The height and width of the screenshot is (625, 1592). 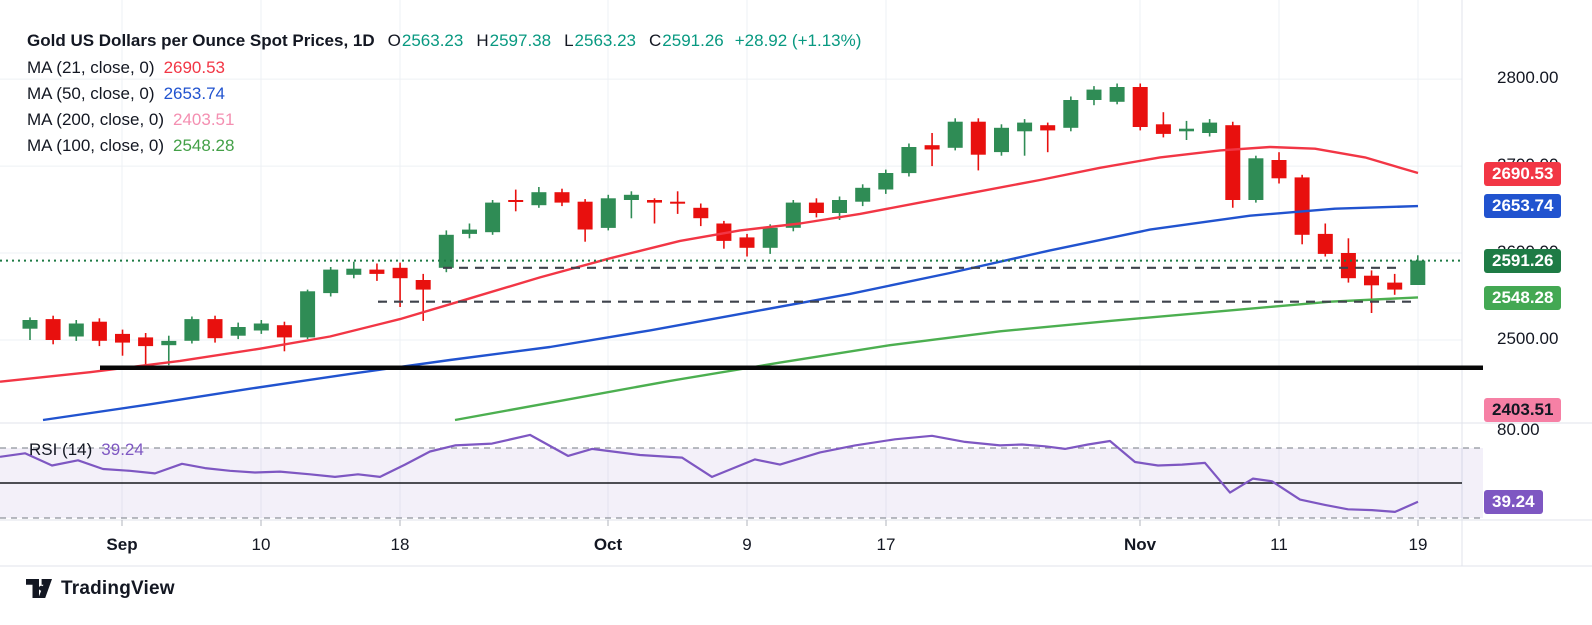 What do you see at coordinates (1140, 544) in the screenshot?
I see `time-axis-label: Nov` at bounding box center [1140, 544].